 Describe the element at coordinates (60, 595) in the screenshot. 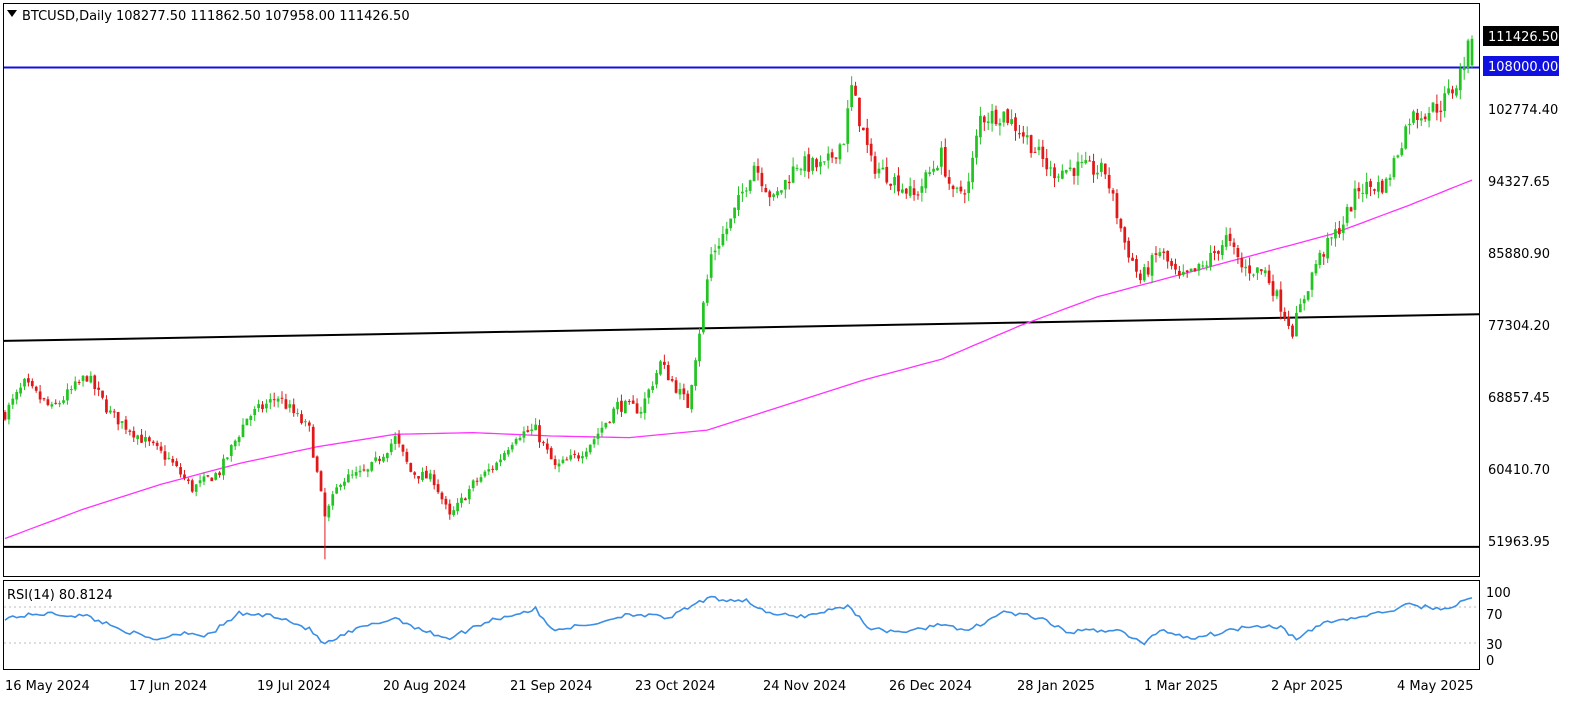

I see `rsi-label: RSI(14) 80.8124` at that location.